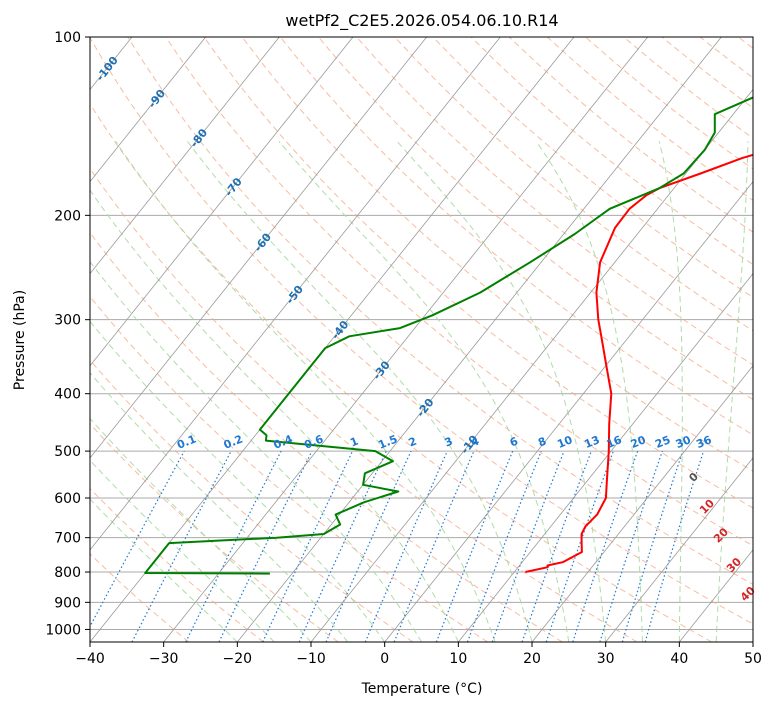 This screenshot has width=775, height=708. I want to click on mixing-ratio-label: 3, so click(449, 442).